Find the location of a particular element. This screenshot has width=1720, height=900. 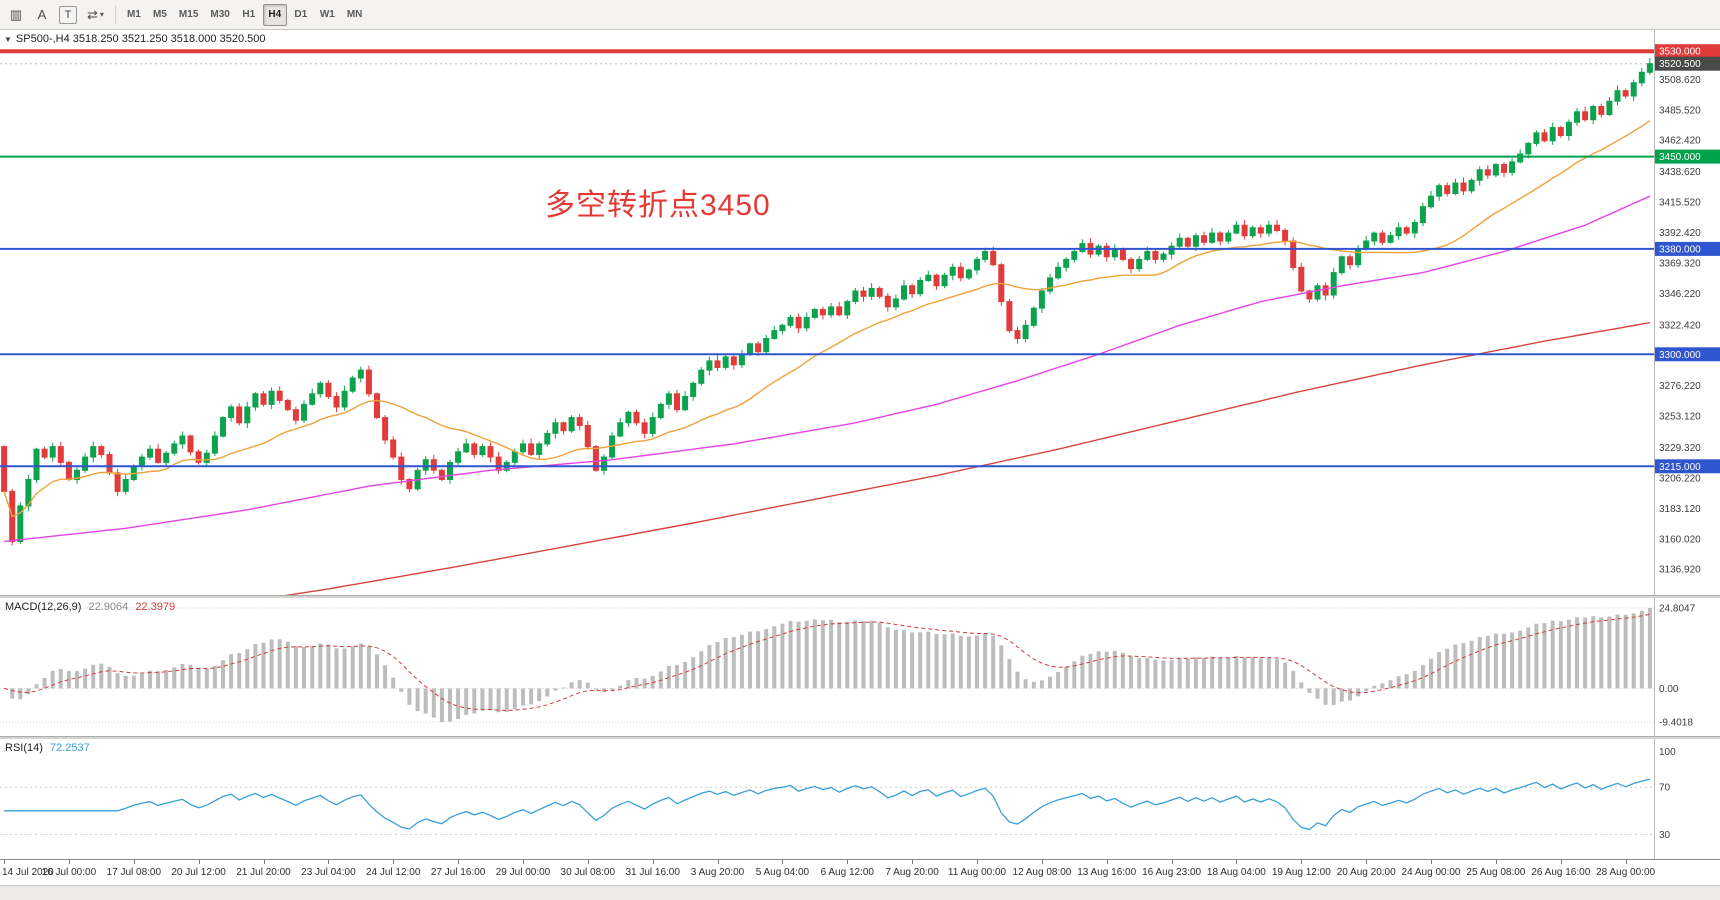

macd-histogram is located at coordinates (831, 665).